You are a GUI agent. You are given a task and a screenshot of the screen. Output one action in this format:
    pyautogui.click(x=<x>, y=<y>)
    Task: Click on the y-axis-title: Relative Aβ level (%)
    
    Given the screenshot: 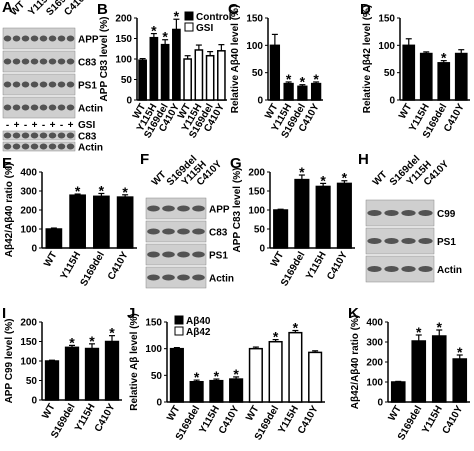 What is the action you would take?
    pyautogui.click(x=134, y=361)
    